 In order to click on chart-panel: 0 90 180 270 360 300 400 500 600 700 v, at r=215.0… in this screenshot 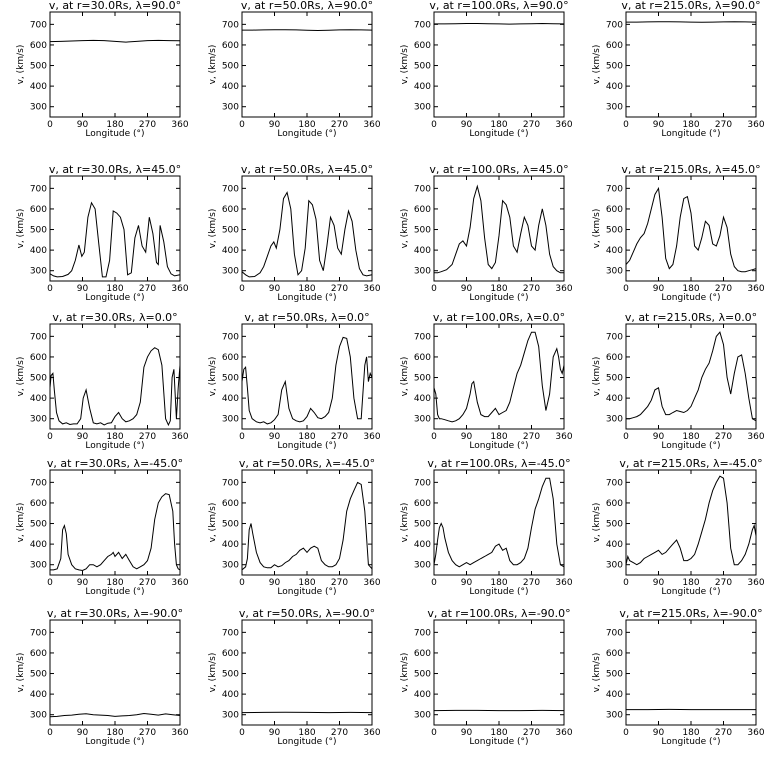, I will do `click(678, 69)`.